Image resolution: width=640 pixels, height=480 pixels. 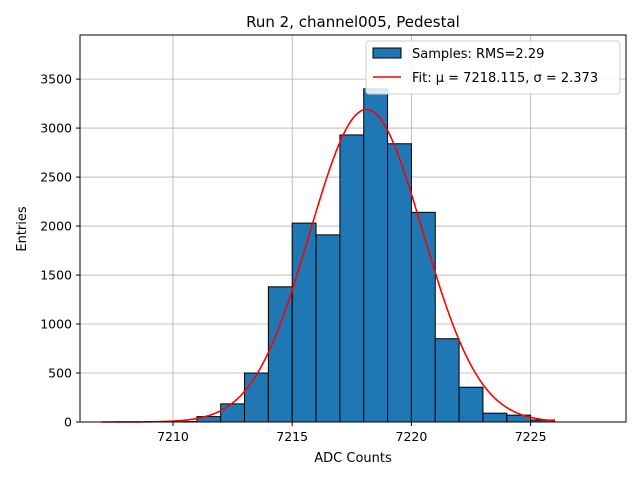 What do you see at coordinates (22, 229) in the screenshot?
I see `y-axis-label: Entries` at bounding box center [22, 229].